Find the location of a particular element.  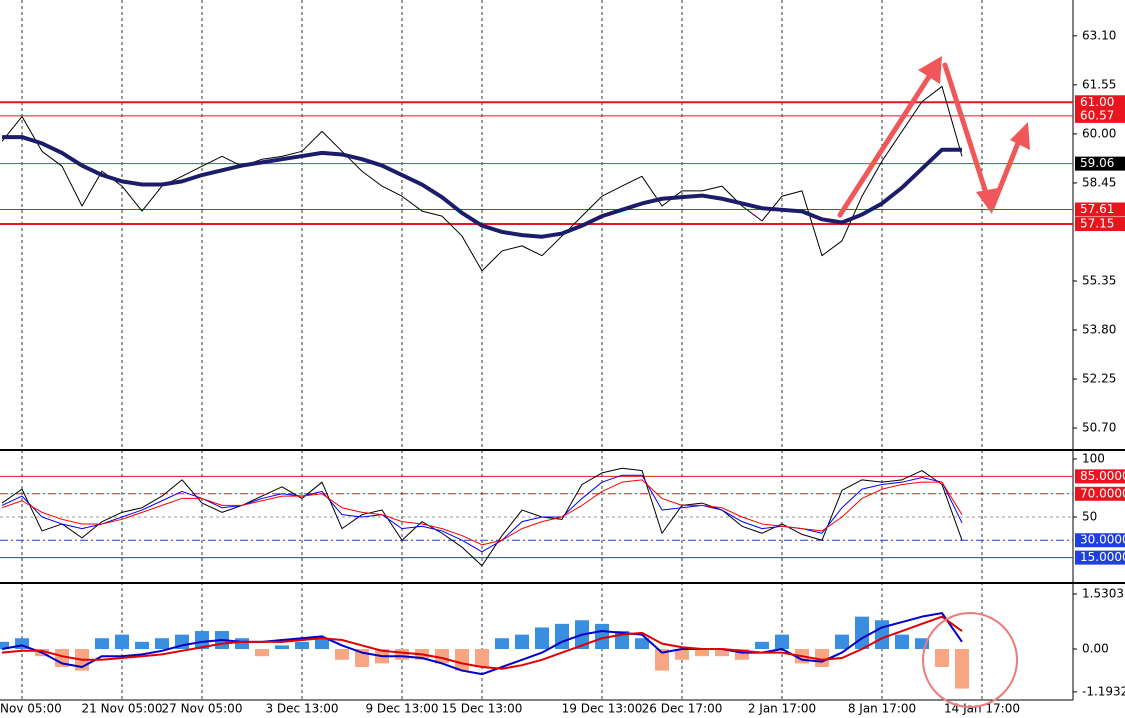

y-tick-label: 61.55 is located at coordinates (1099, 84).